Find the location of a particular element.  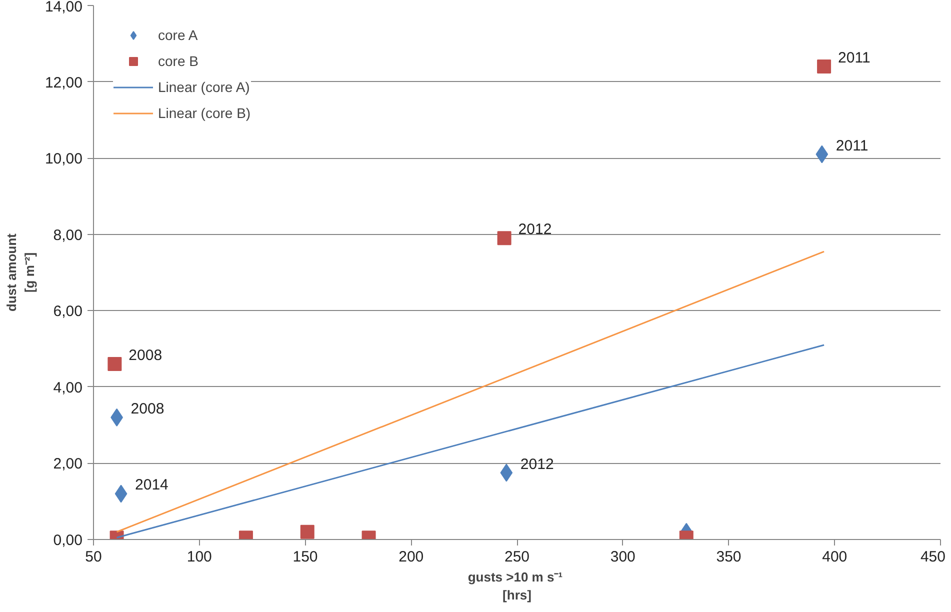

x-tick-label: 450 is located at coordinates (933, 557).